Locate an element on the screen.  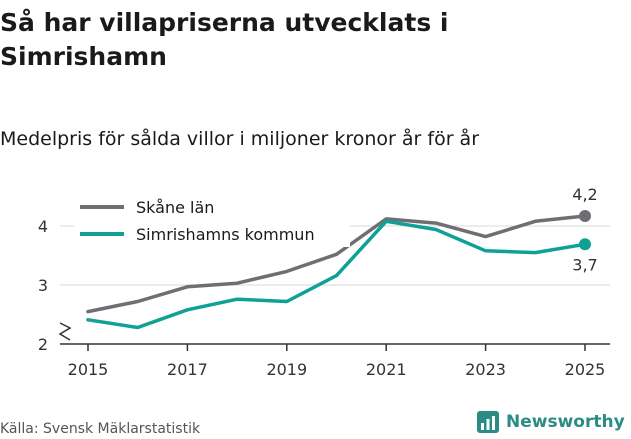
x-axis: 2015 2017 2019 2021 2023 2025 is located at coordinates (334, 350).